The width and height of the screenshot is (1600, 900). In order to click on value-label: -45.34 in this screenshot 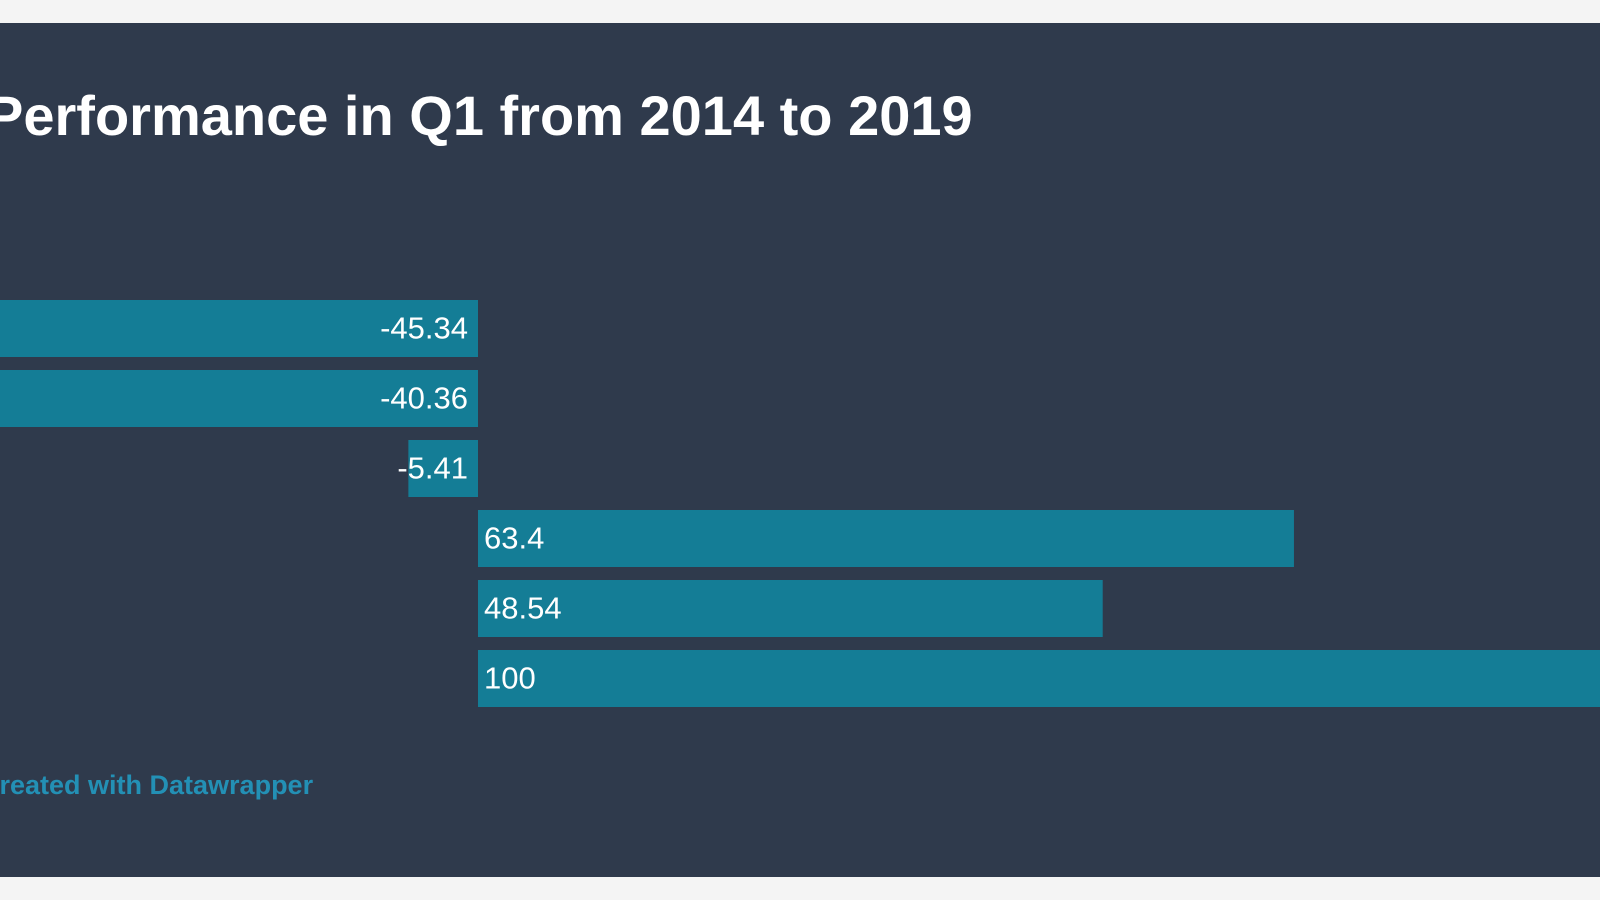, I will do `click(424, 328)`.